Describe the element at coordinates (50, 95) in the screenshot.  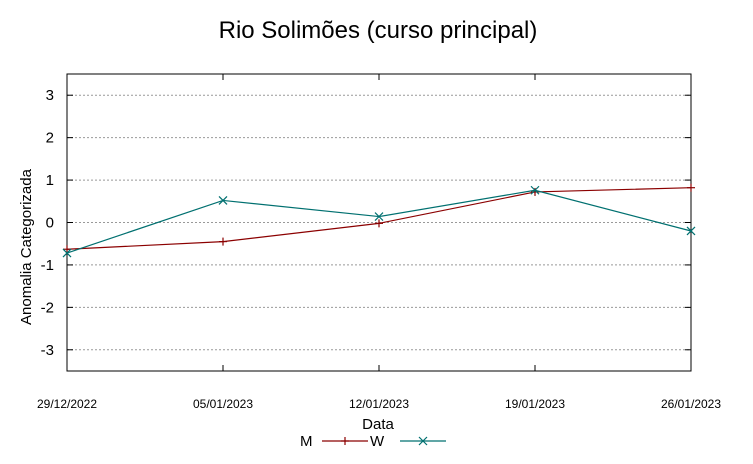
I see `y-tick-label: 3` at that location.